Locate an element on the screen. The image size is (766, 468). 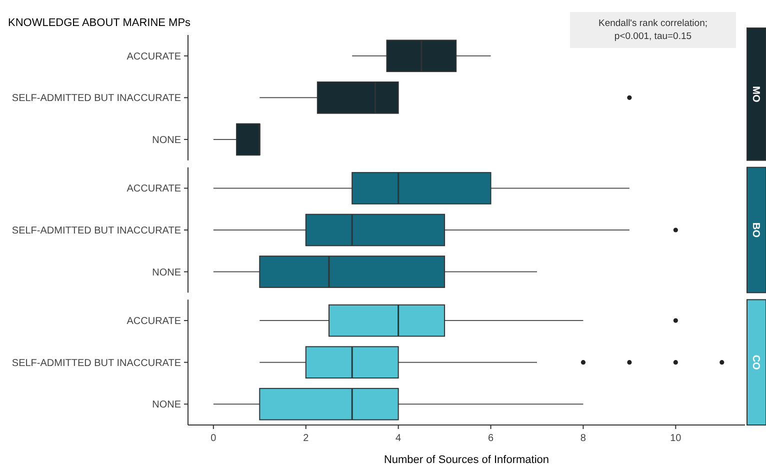
x-tick-label: 4 is located at coordinates (399, 438).